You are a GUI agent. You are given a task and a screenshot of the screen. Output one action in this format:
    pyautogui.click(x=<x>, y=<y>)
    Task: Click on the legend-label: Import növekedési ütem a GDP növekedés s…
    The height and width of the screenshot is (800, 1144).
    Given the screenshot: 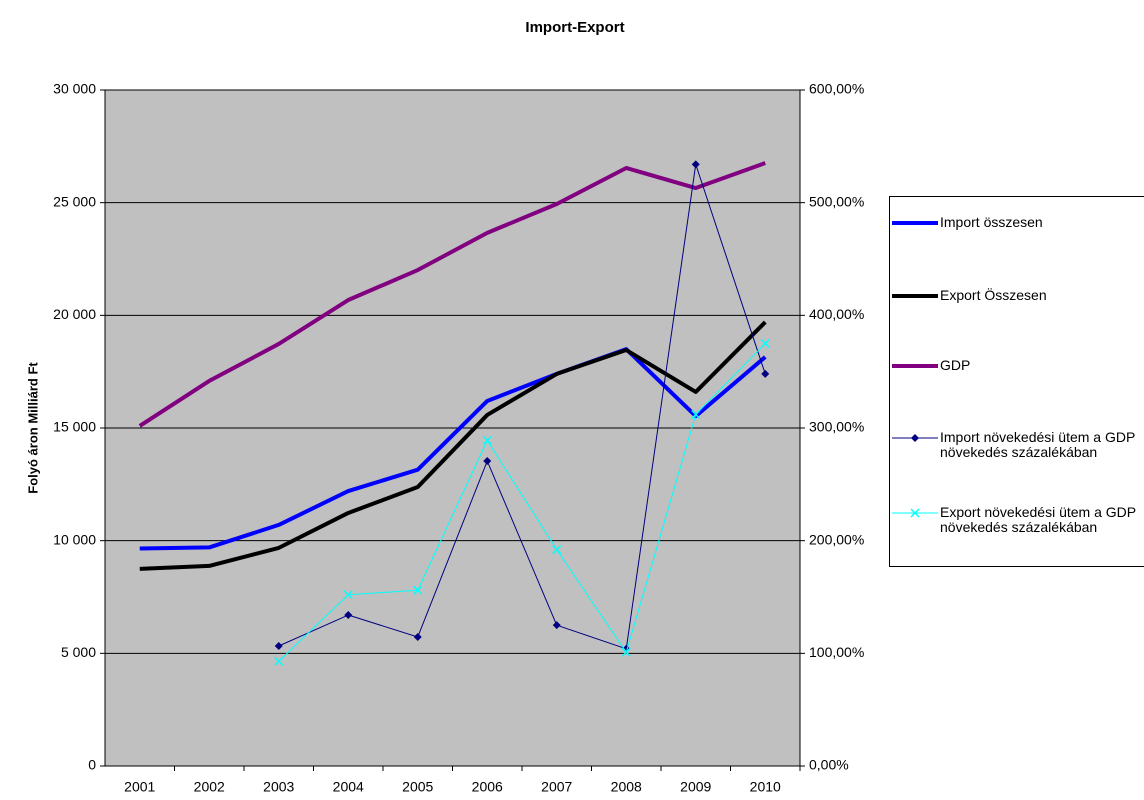 What is the action you would take?
    pyautogui.click(x=1038, y=444)
    